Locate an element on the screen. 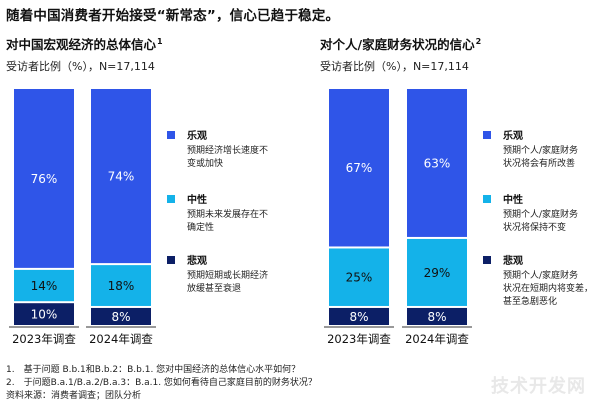  data-label-optimistic-2-2: 63% is located at coordinates (437, 163).